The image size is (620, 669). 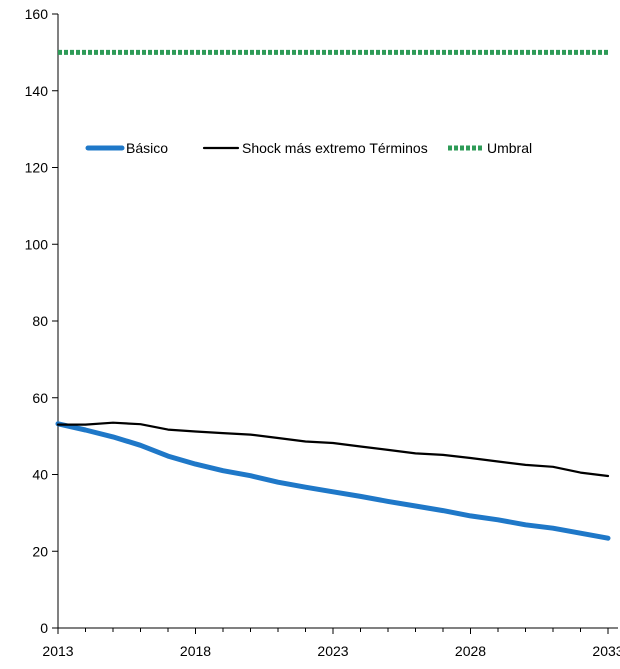 What do you see at coordinates (57, 651) in the screenshot?
I see `x-tick-label: 2013` at bounding box center [57, 651].